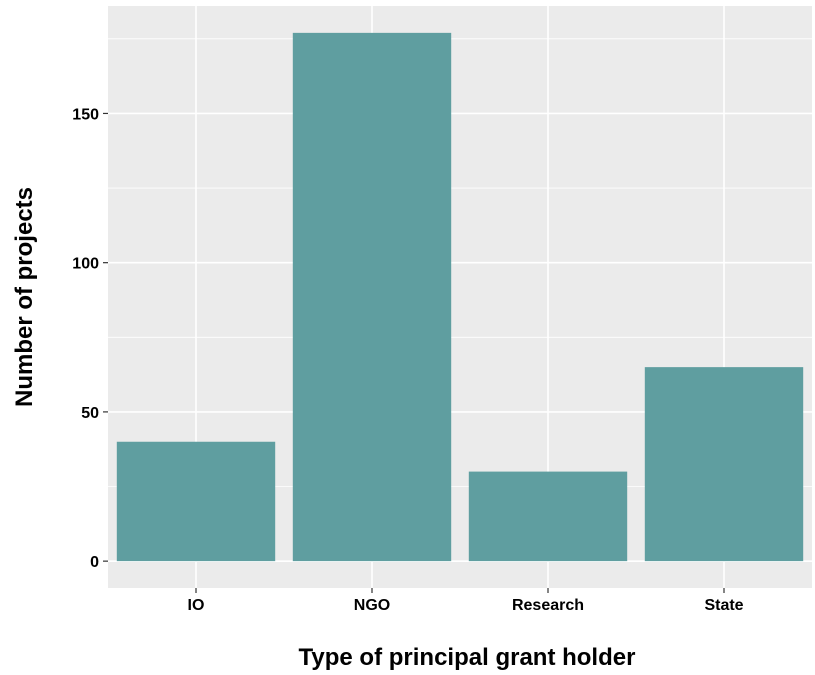  I want to click on x-axis: IO NGO Research State, so click(466, 601).